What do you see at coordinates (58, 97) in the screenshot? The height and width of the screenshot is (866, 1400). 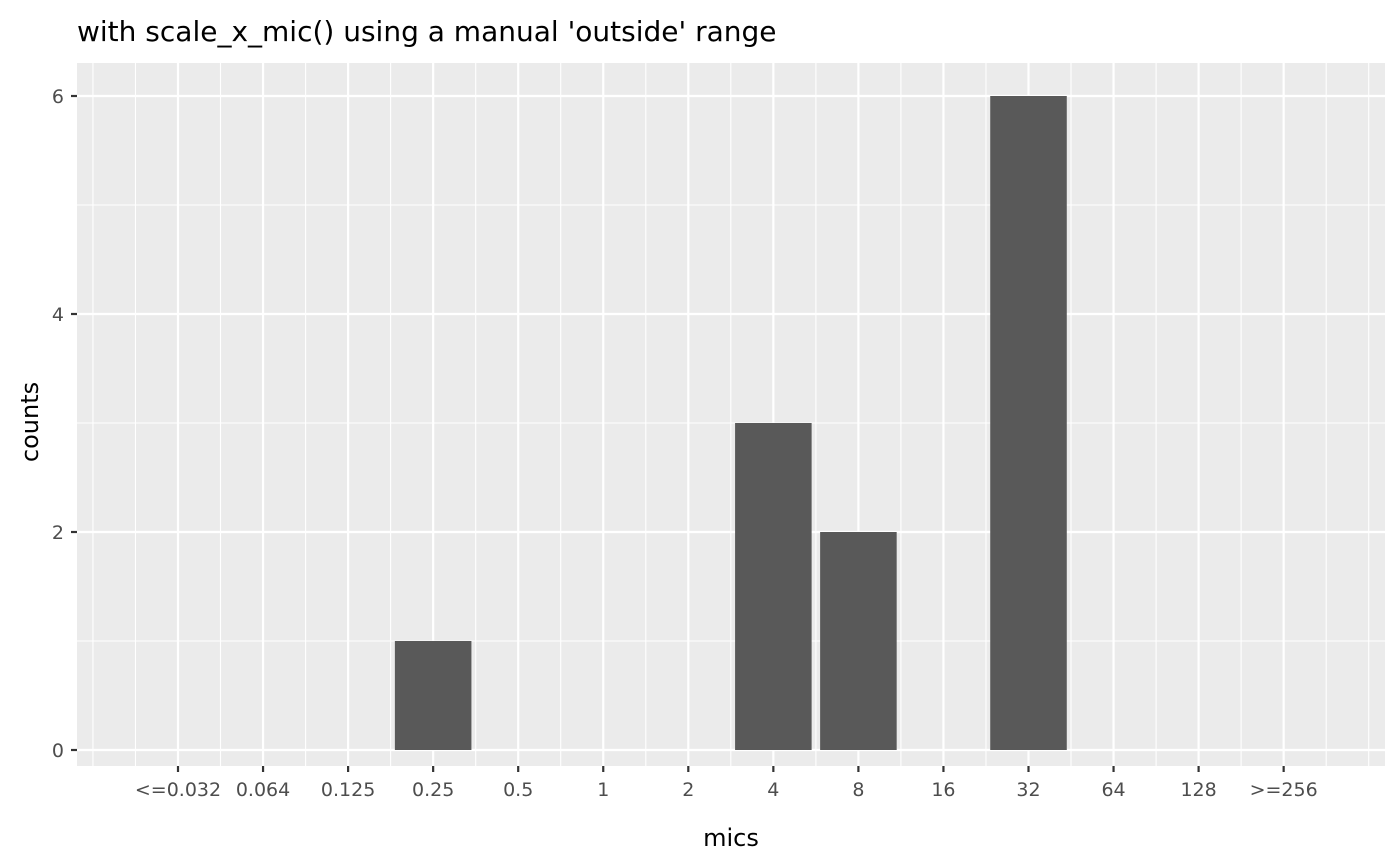 I see `y-tick-label: 6` at bounding box center [58, 97].